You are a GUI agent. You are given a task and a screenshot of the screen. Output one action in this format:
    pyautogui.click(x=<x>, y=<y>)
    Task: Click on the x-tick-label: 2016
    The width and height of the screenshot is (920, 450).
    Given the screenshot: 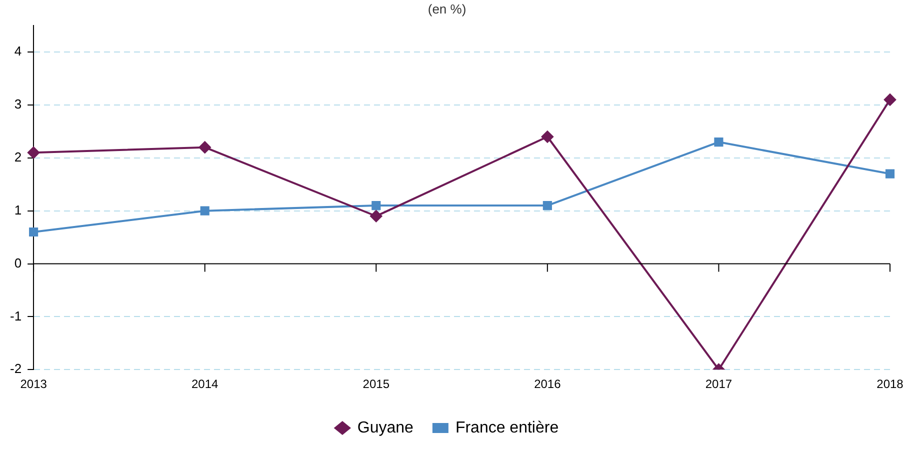 What is the action you would take?
    pyautogui.click(x=548, y=384)
    